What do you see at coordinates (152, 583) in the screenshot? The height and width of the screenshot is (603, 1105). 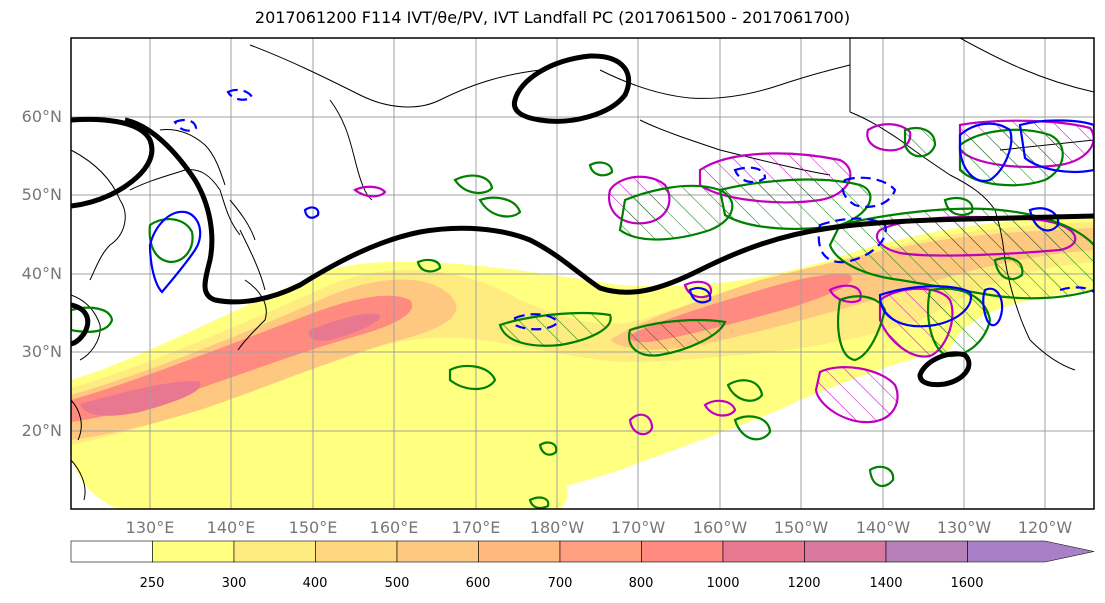 I see `colorbar-label-250: 250` at bounding box center [152, 583].